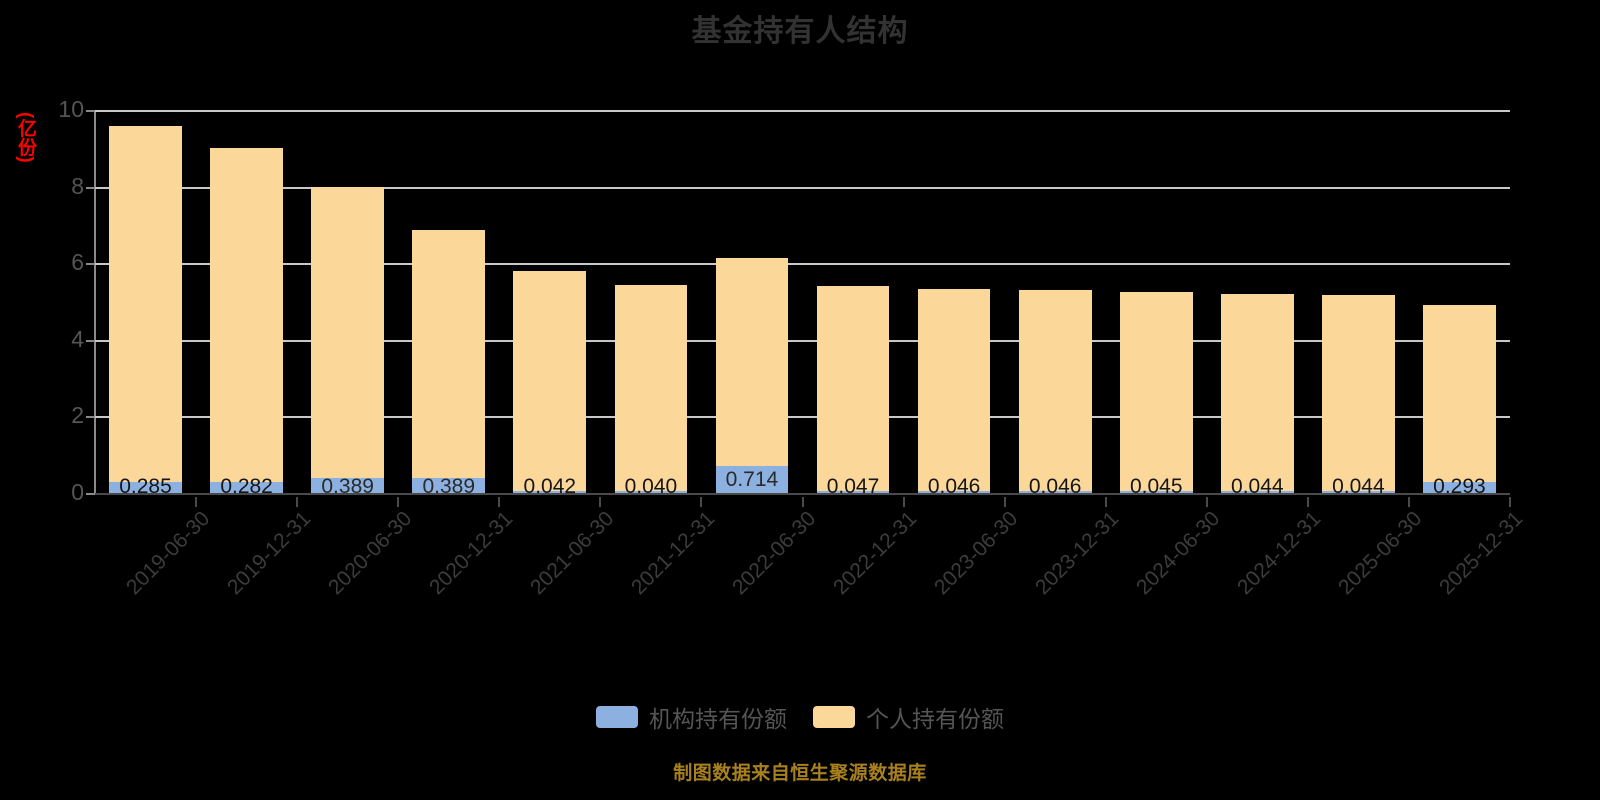  I want to click on bar-value-label: 0.040, so click(651, 486).